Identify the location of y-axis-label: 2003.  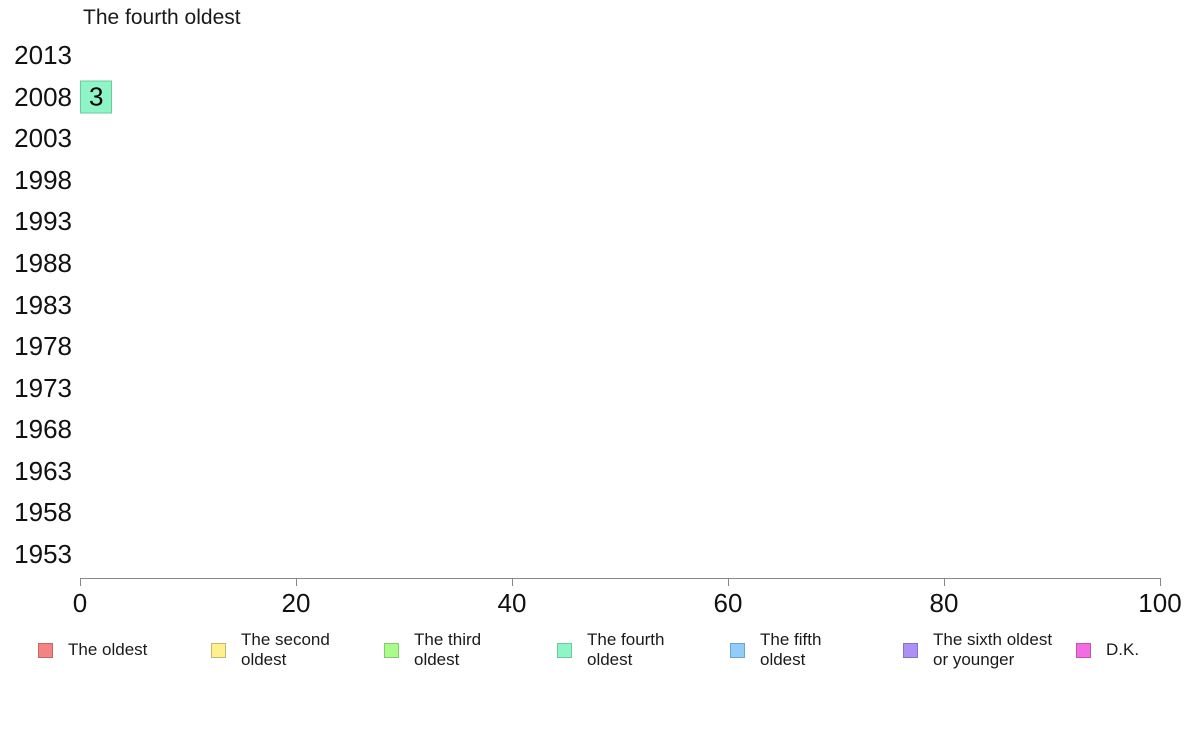
(43, 138).